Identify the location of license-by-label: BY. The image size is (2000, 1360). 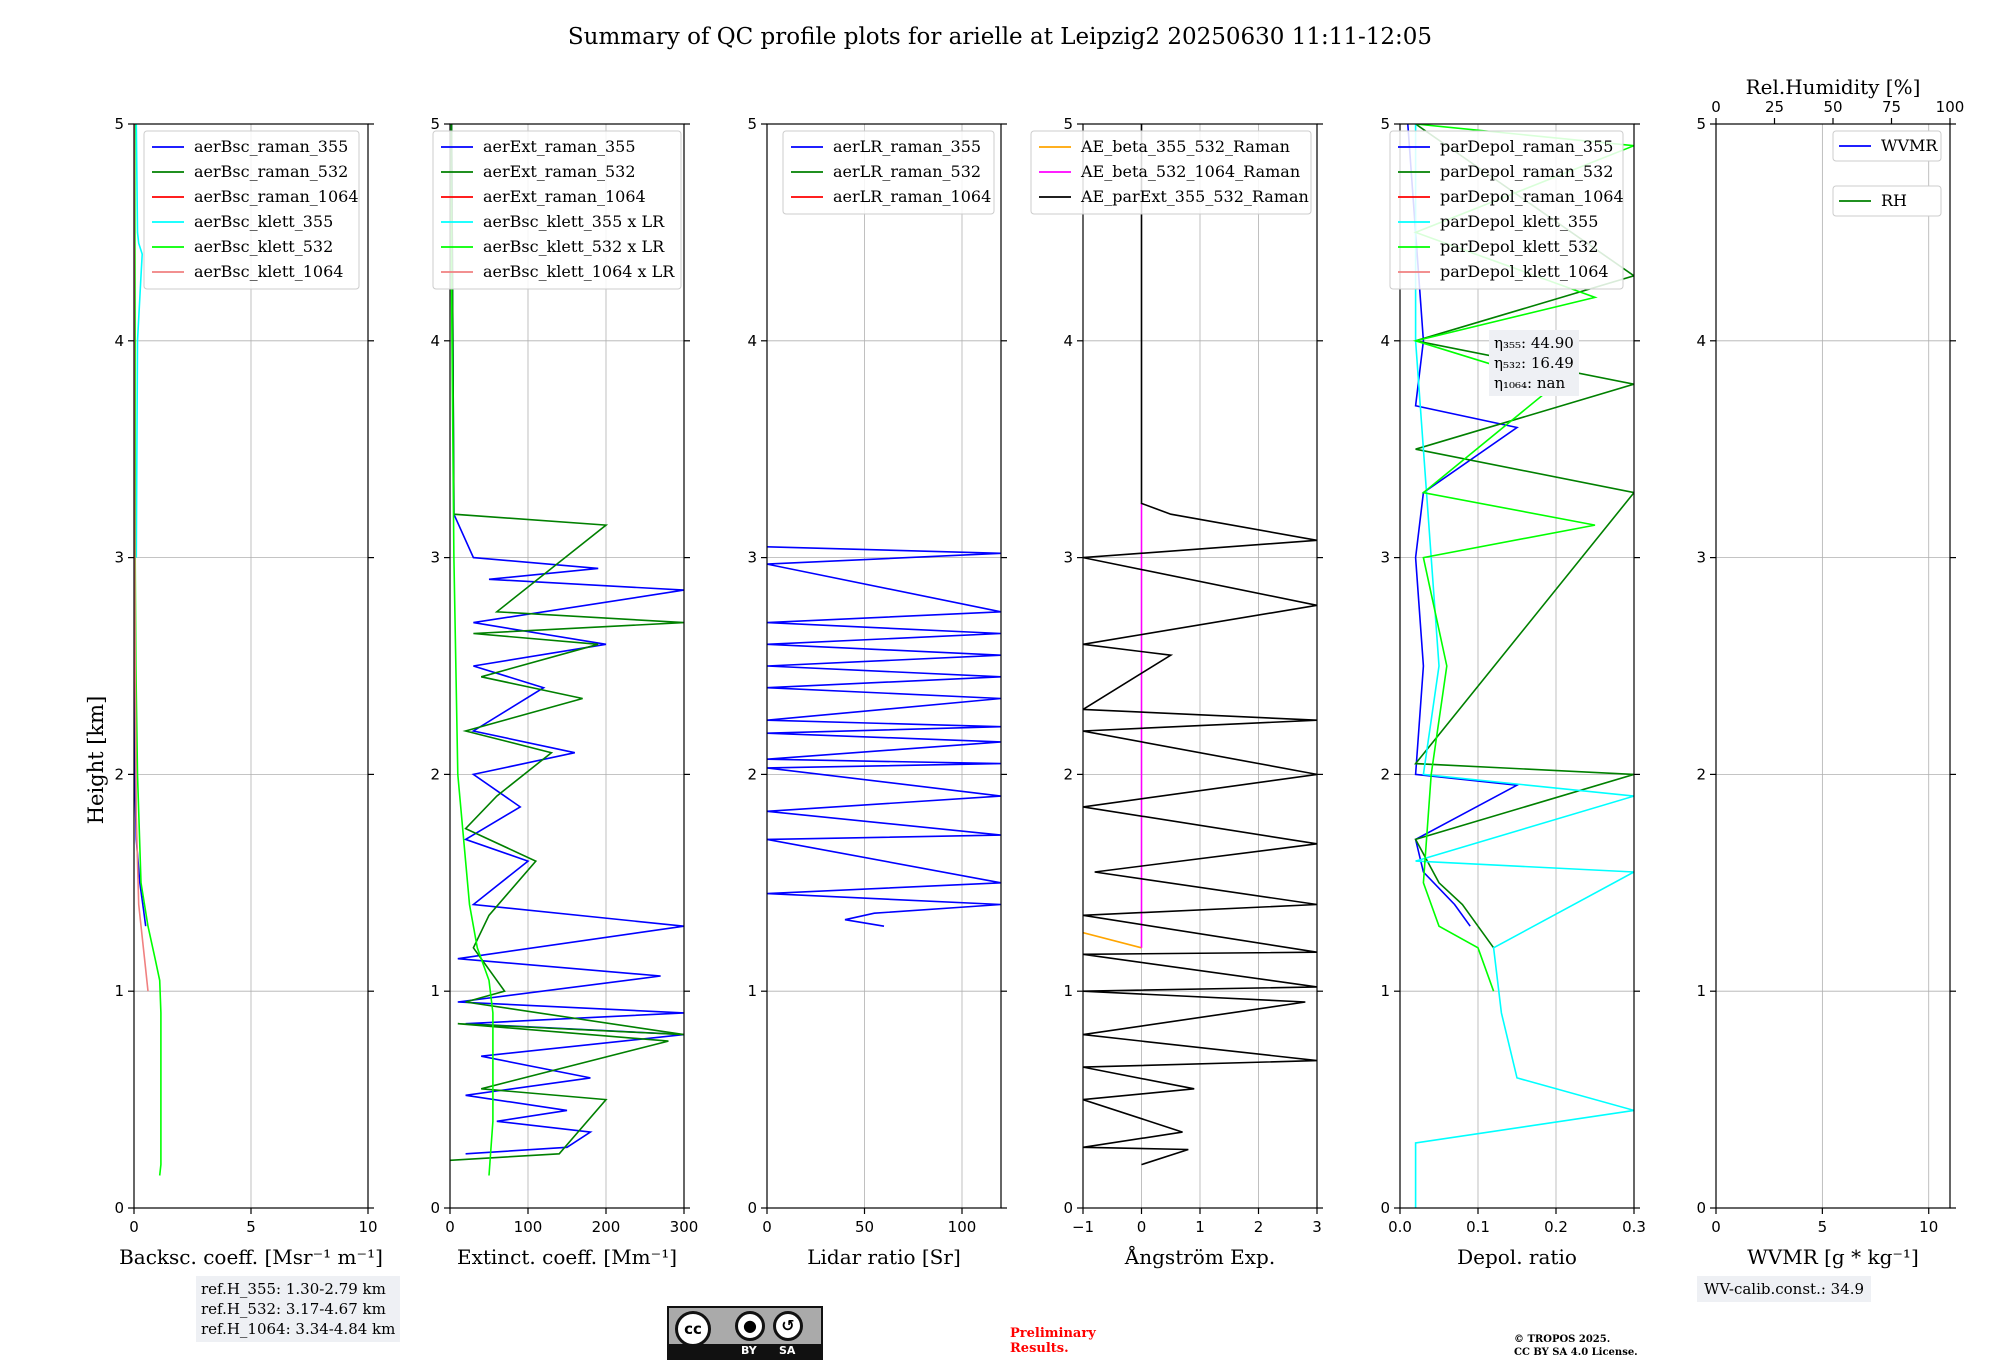
(749, 1350).